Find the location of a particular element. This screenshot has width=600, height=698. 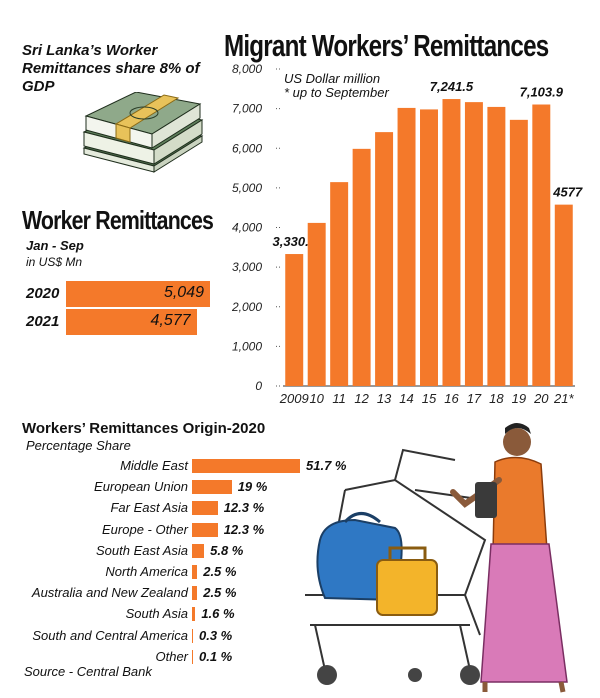

x-tick-label: 13 is located at coordinates (384, 398).